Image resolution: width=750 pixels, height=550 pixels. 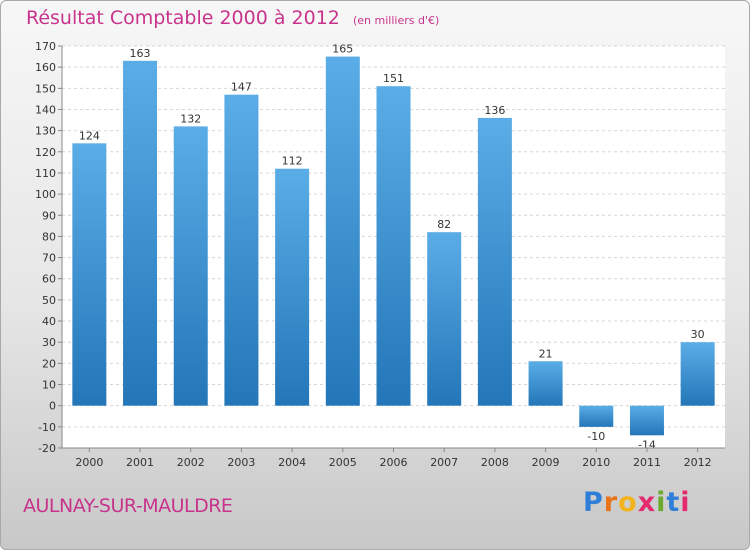 I want to click on y-tick-label: 110, so click(x=45, y=173).